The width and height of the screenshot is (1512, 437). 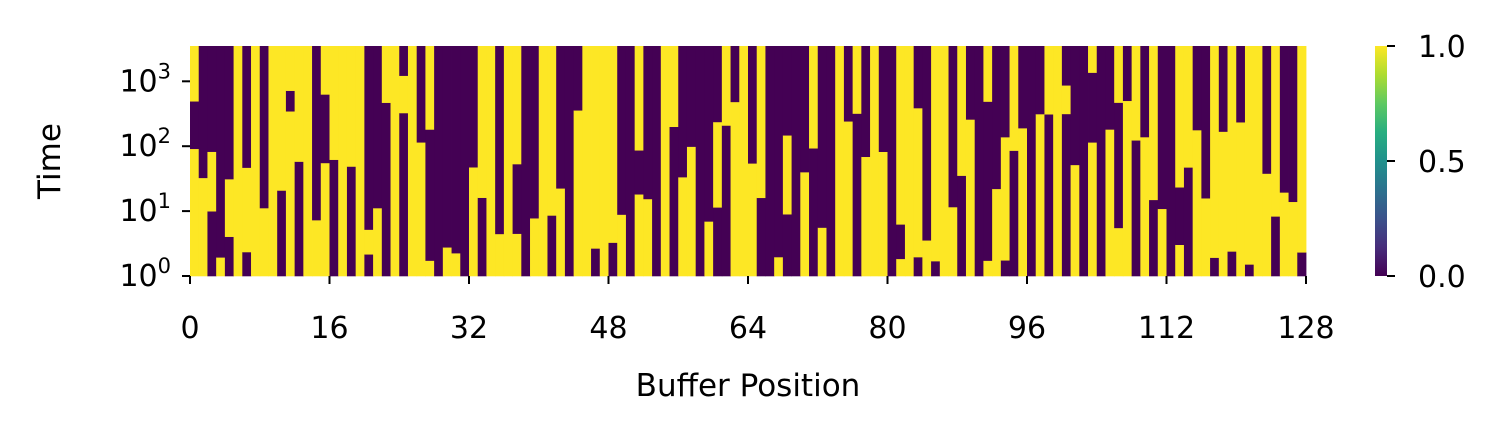 I want to click on colorbar-gradient, so click(x=1381, y=161).